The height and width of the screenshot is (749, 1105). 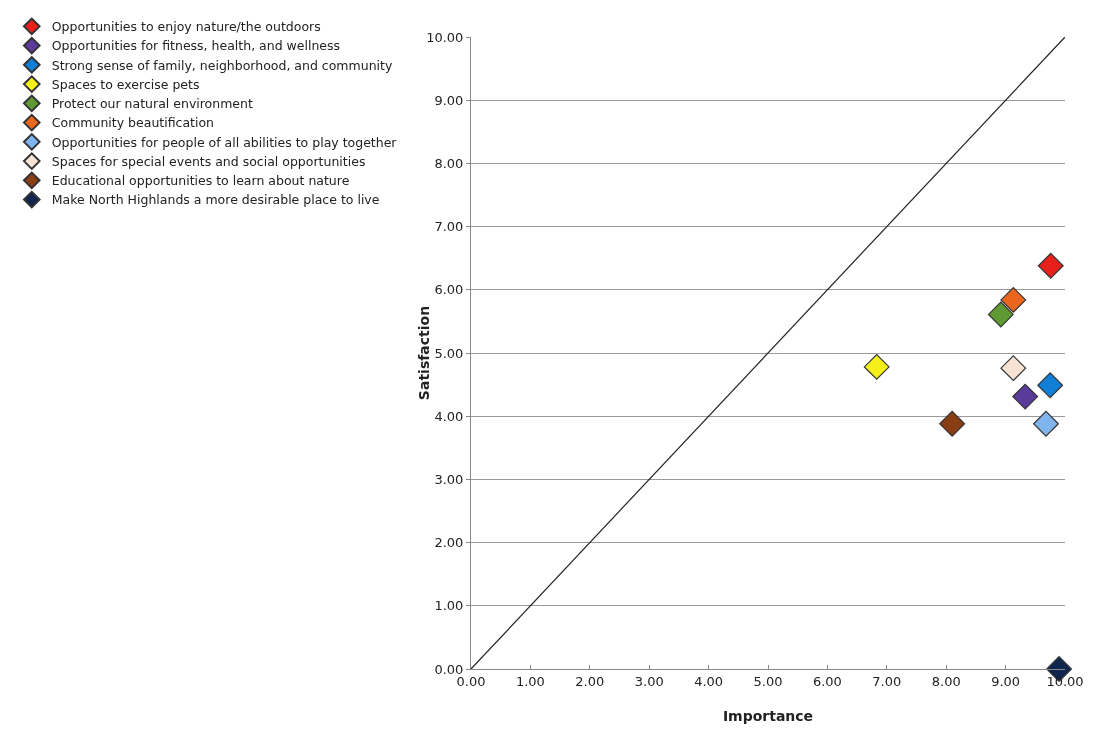 I want to click on x-tick-label: 7.00, so click(x=887, y=681).